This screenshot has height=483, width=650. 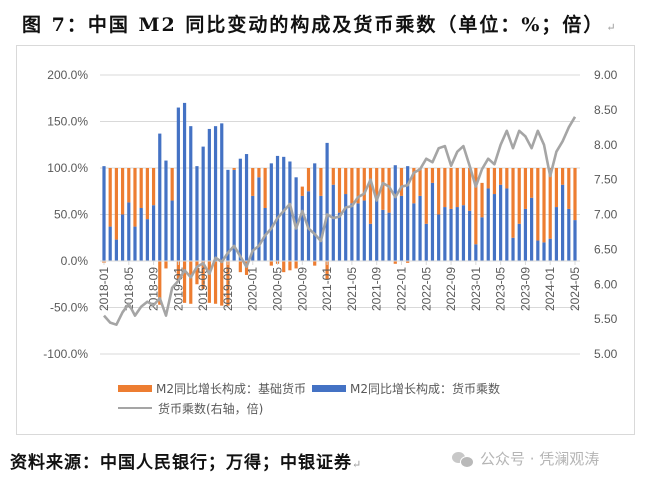 What do you see at coordinates (129, 289) in the screenshot?
I see `x-tick-label: 2018-05` at bounding box center [129, 289].